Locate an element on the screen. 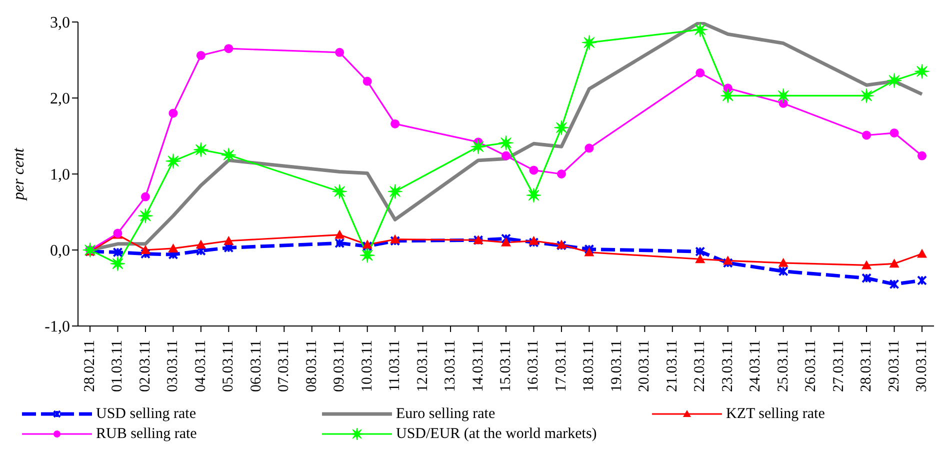  y-tick-label: 2,0 is located at coordinates (60, 99).